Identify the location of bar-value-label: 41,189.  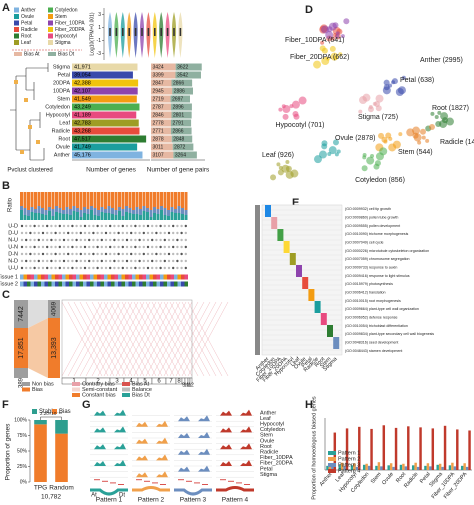
(82, 115).